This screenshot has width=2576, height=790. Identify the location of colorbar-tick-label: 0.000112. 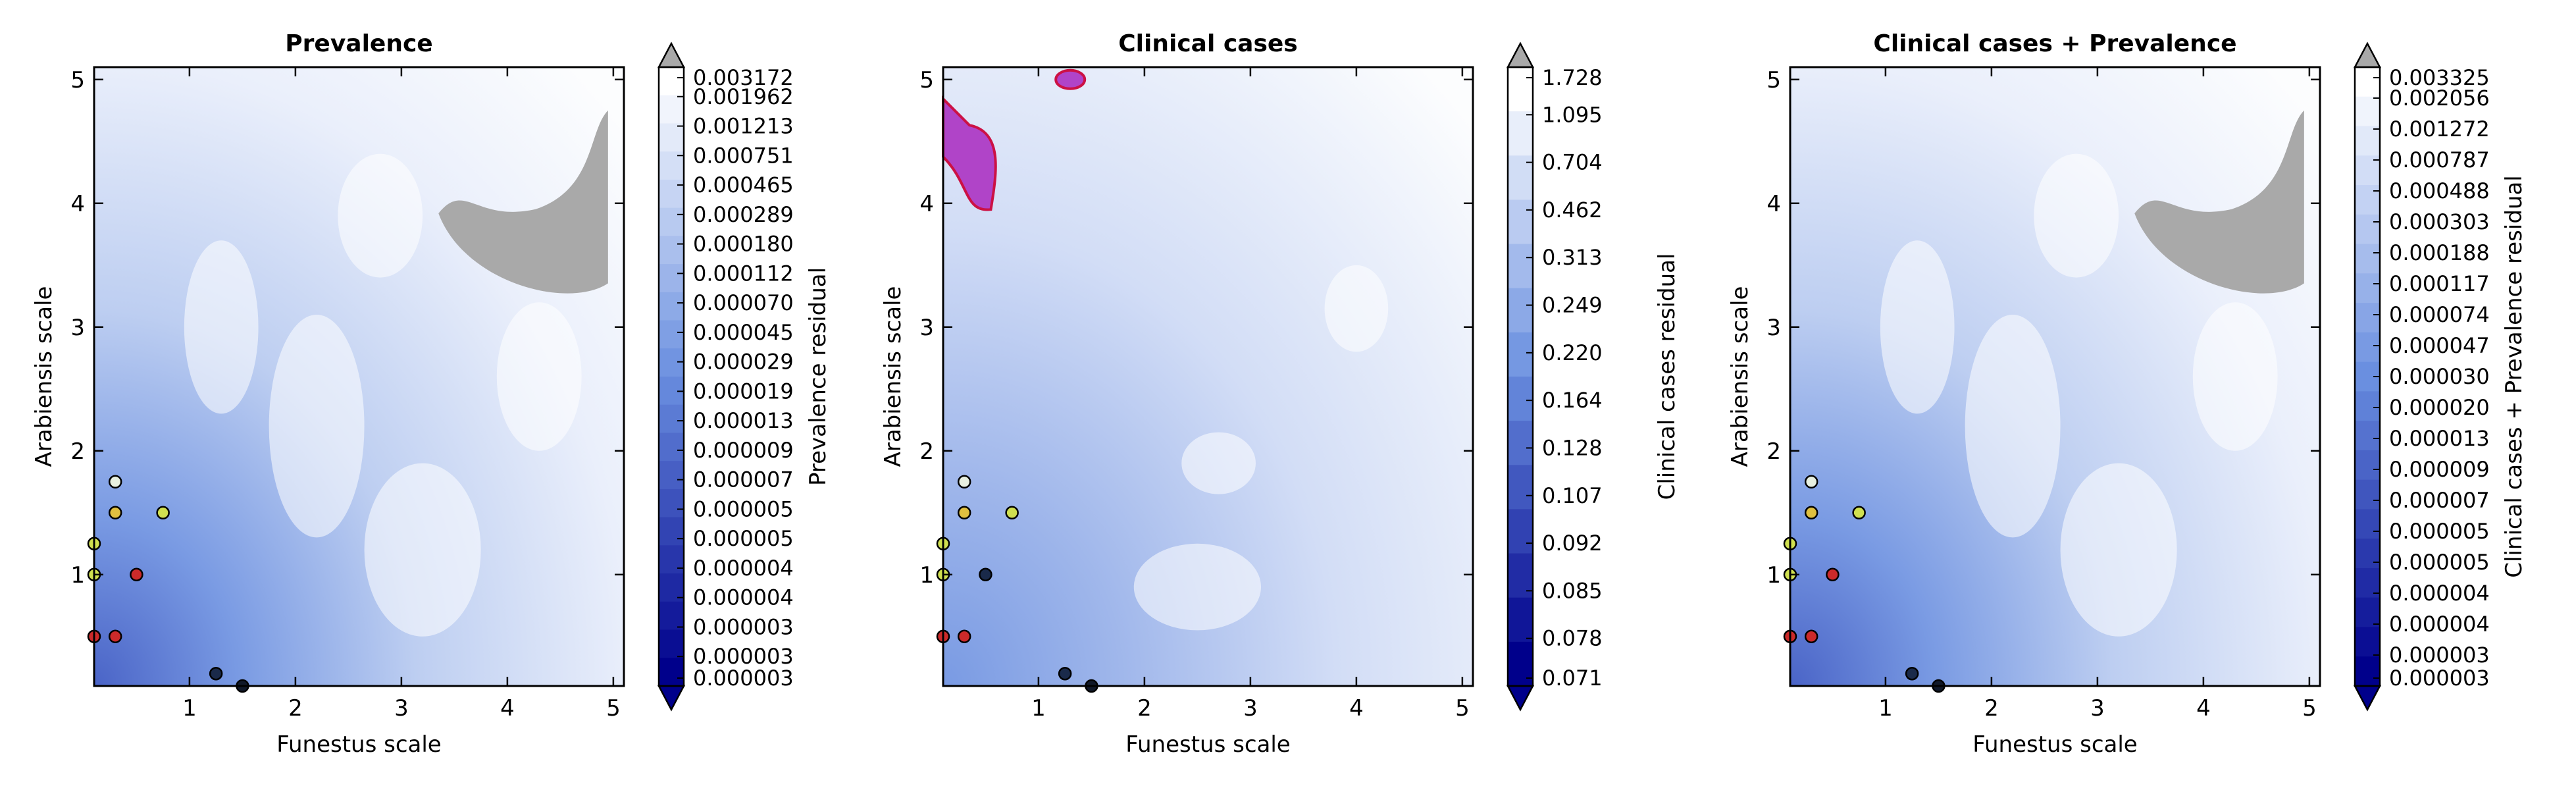
(743, 273).